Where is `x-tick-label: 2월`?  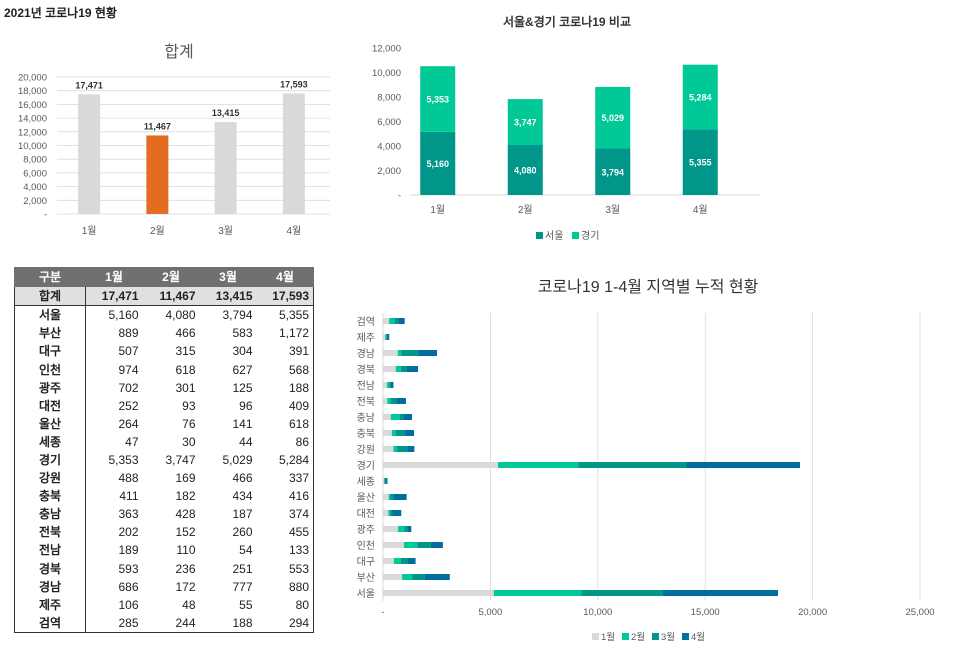 x-tick-label: 2월 is located at coordinates (525, 210).